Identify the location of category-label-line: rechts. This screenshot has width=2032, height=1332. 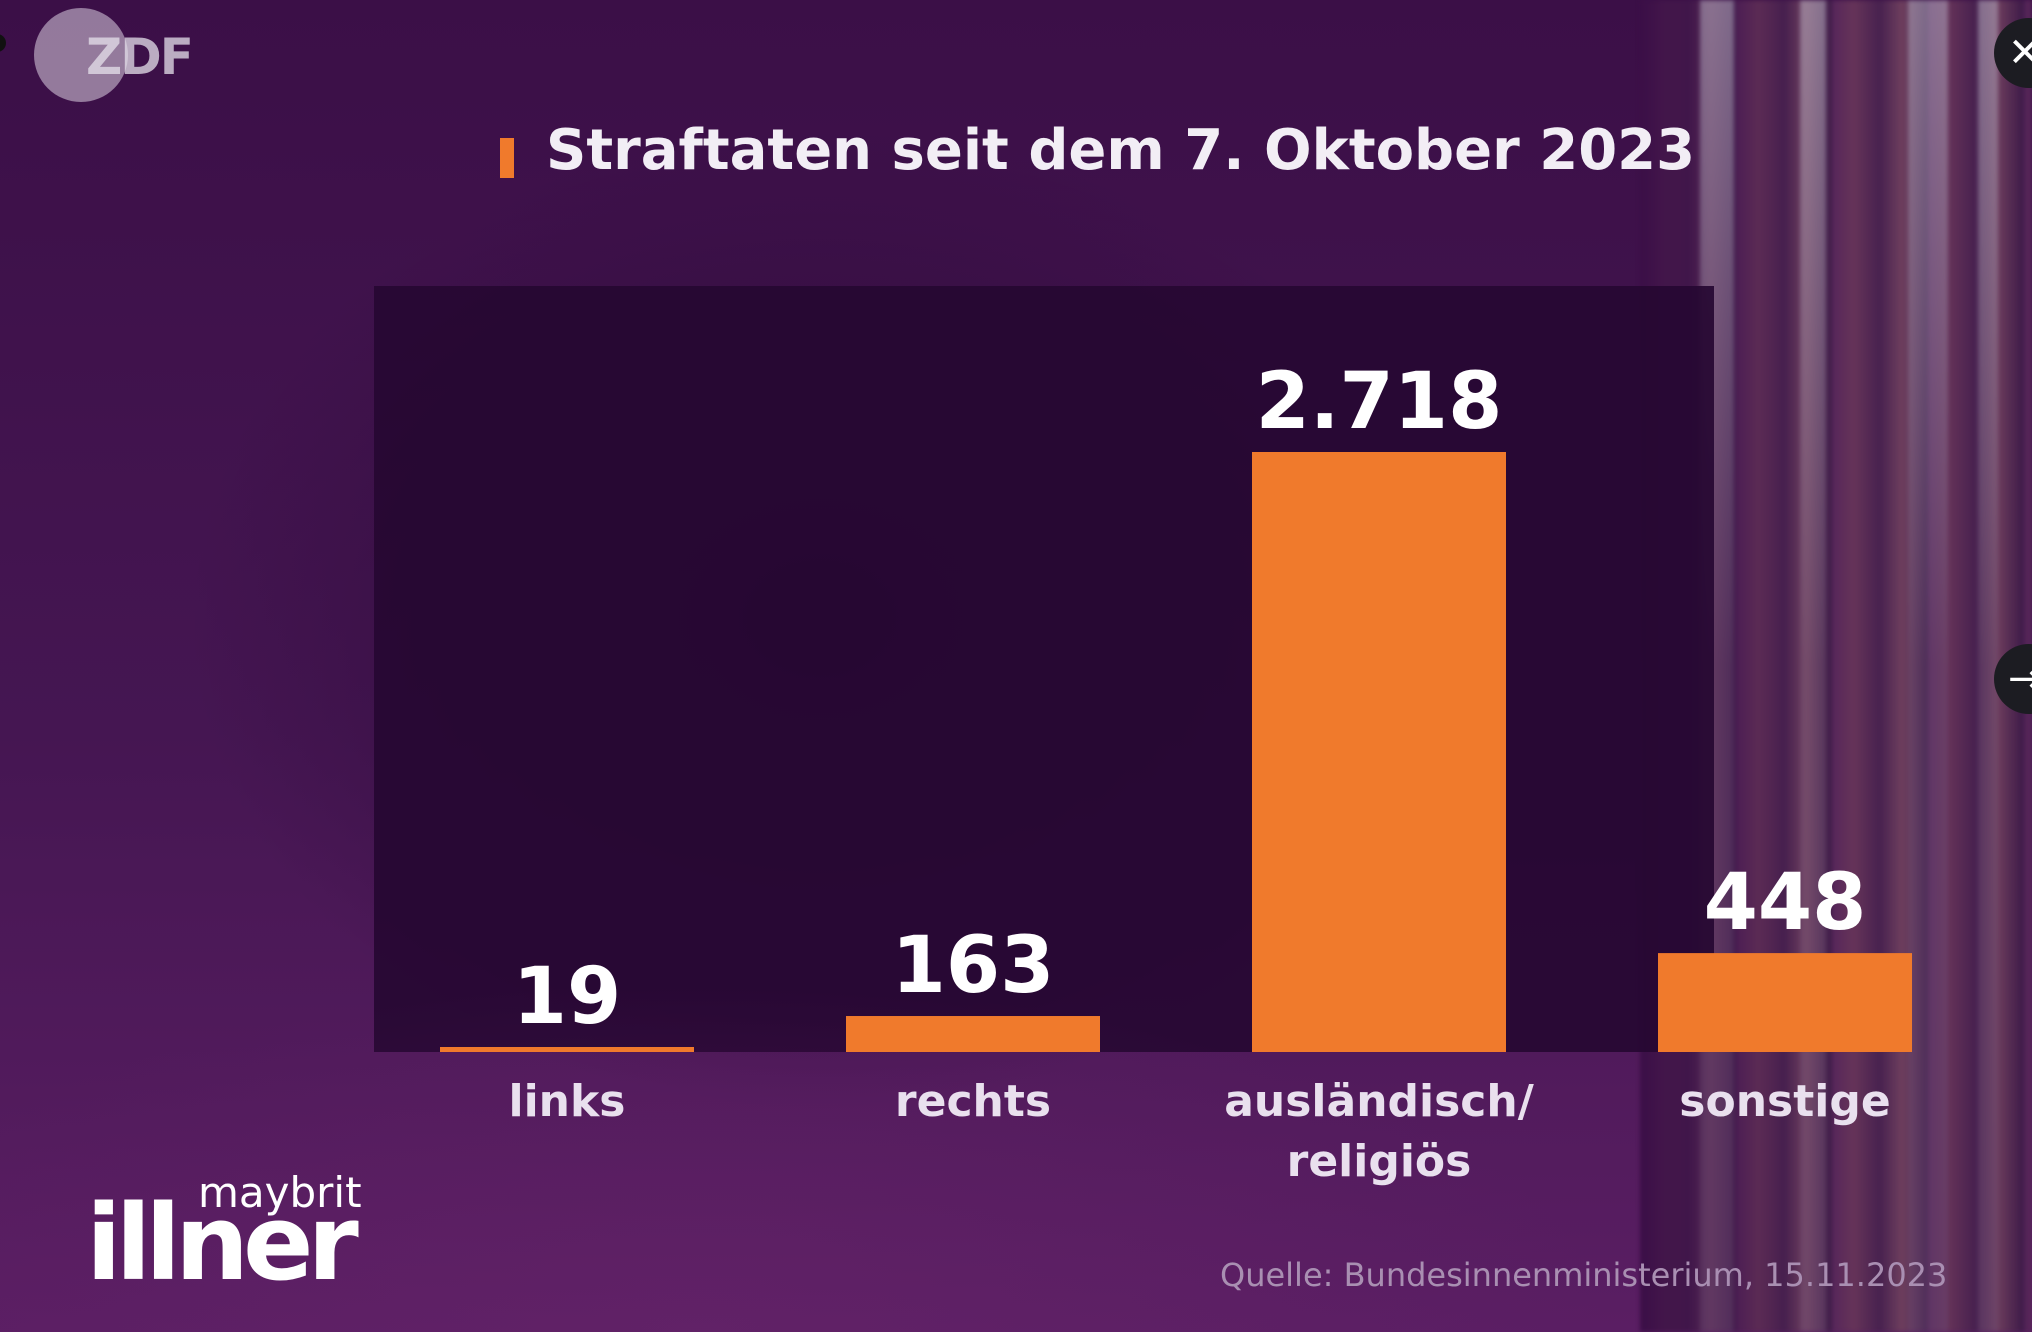
(973, 1101).